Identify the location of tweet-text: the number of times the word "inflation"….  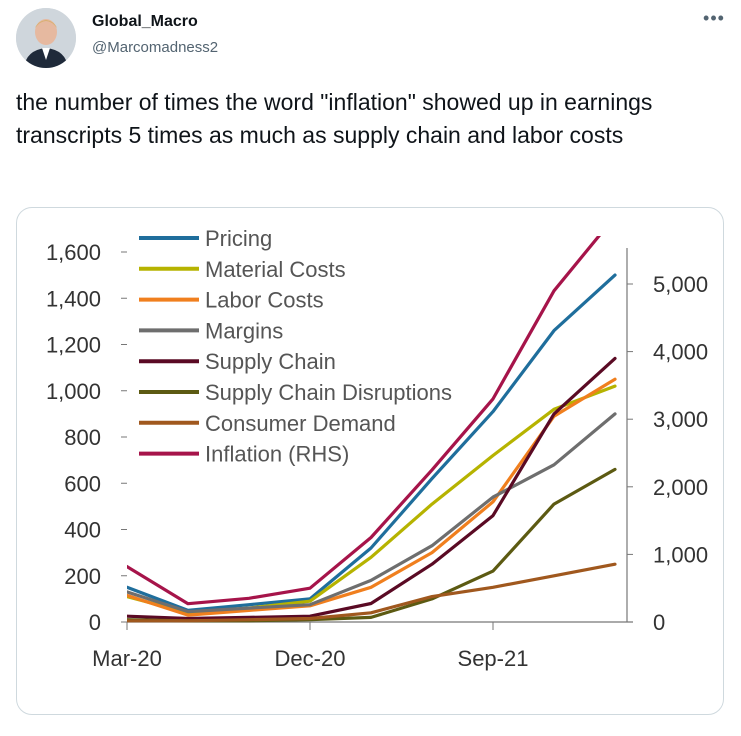
(334, 118).